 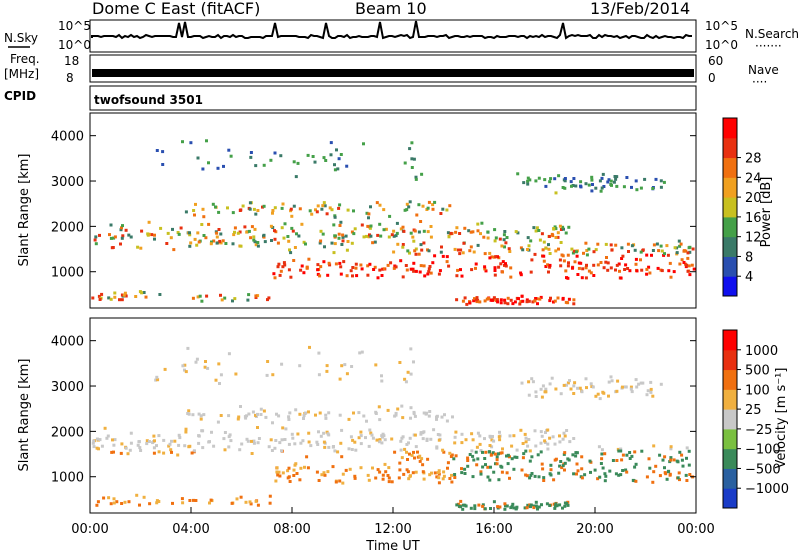 I want to click on noise-right-tick-bottom: 10^0, so click(x=721, y=45).